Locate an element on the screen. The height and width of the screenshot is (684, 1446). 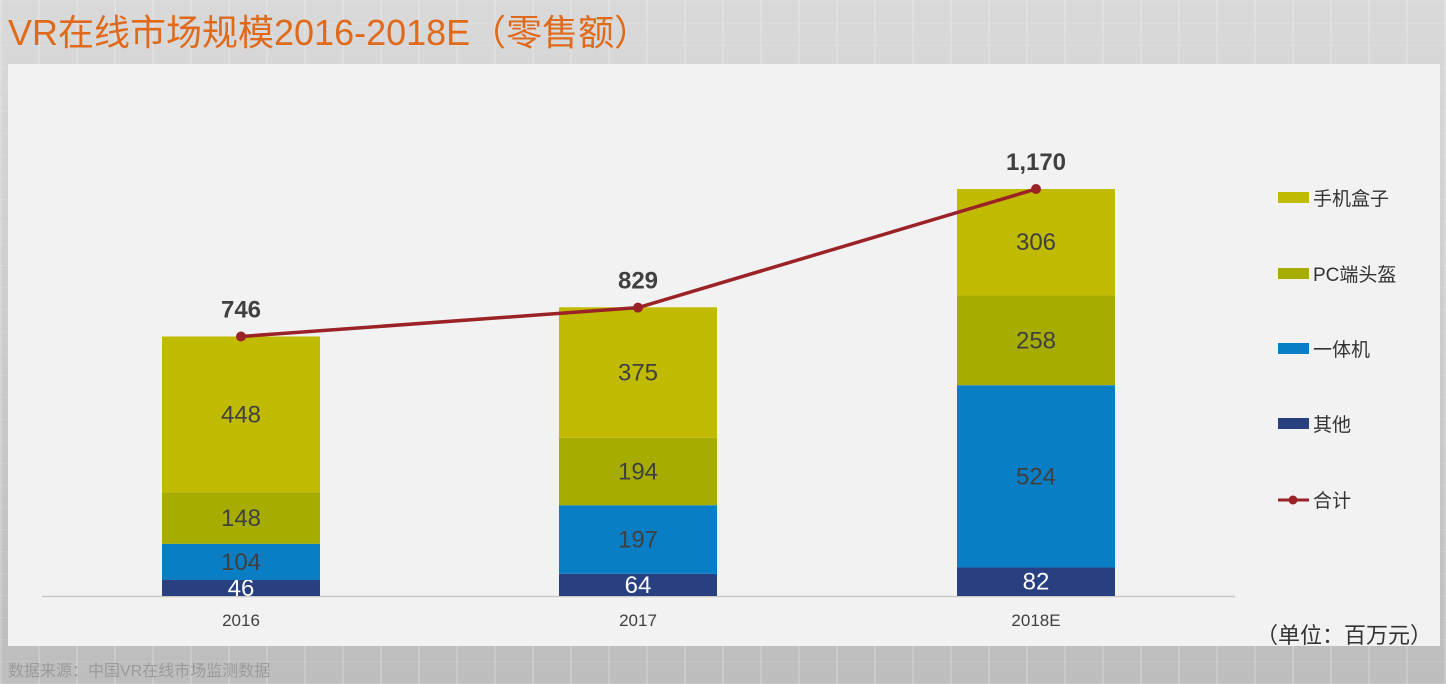
total-point-2017 is located at coordinates (638, 307).